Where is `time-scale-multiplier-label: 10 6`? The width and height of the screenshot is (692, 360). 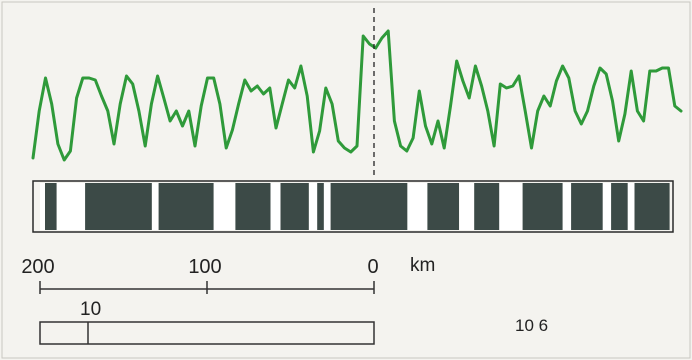 time-scale-multiplier-label: 10 6 is located at coordinates (531, 325).